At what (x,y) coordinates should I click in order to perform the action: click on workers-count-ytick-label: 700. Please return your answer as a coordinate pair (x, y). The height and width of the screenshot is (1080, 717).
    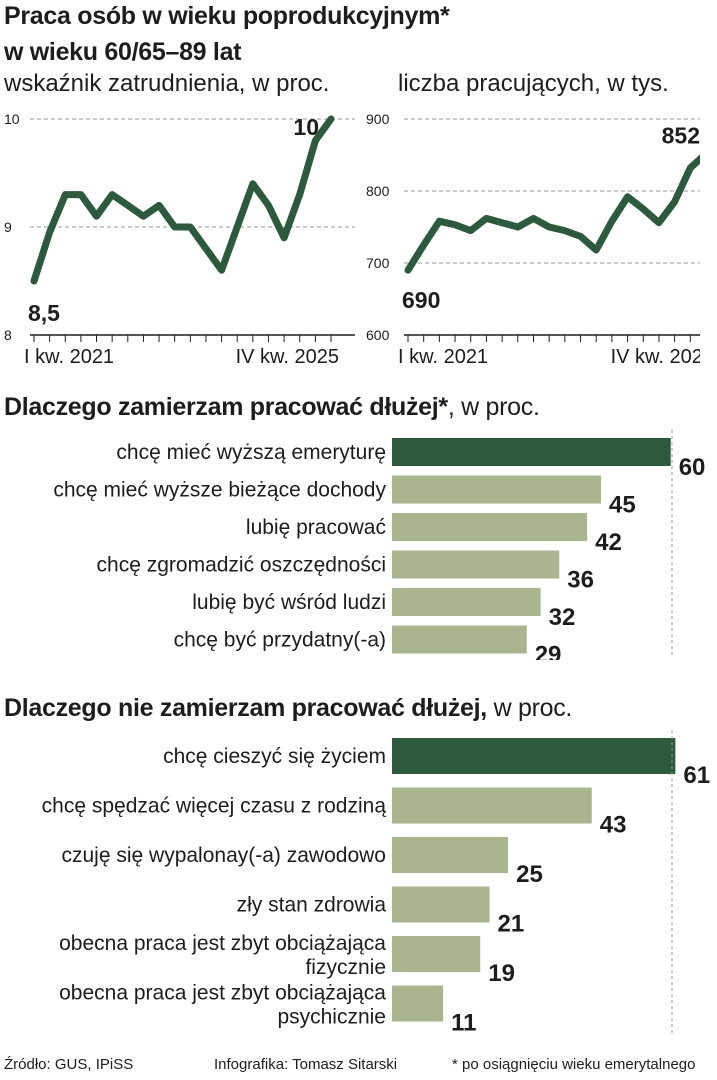
    Looking at the image, I should click on (378, 263).